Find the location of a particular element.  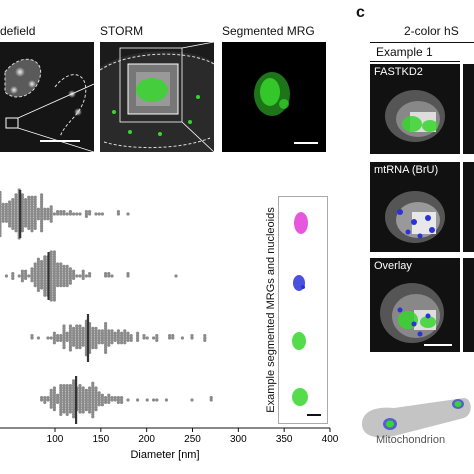

mtrna-panel: mtRNA (BrU) is located at coordinates (415, 207).